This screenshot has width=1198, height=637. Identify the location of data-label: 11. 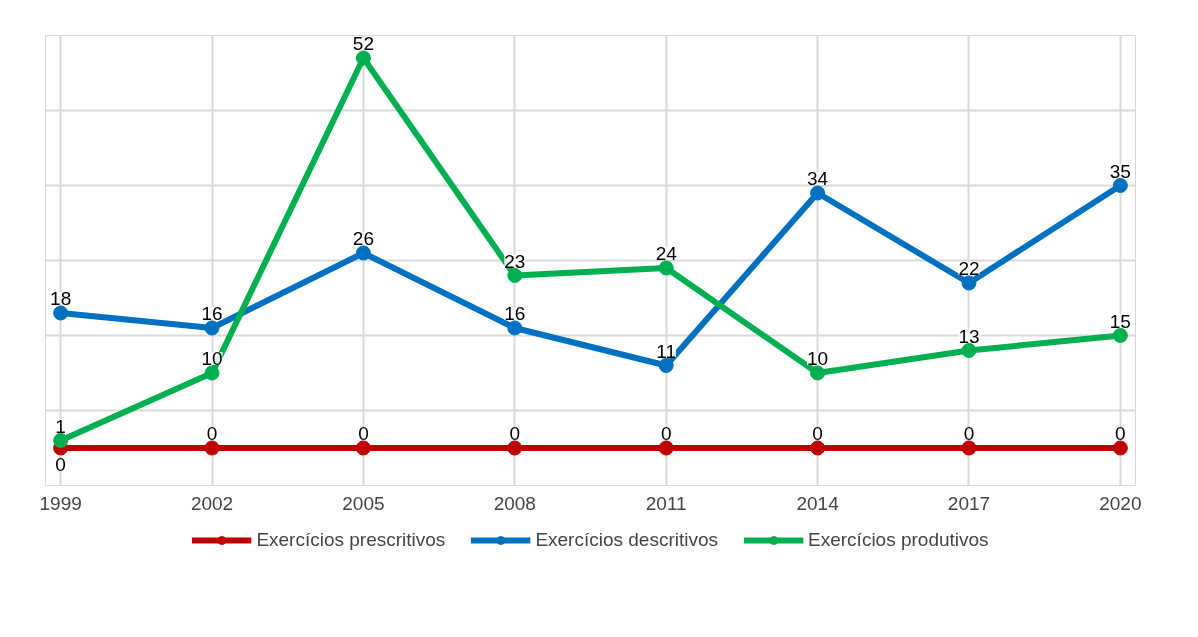
(666, 351).